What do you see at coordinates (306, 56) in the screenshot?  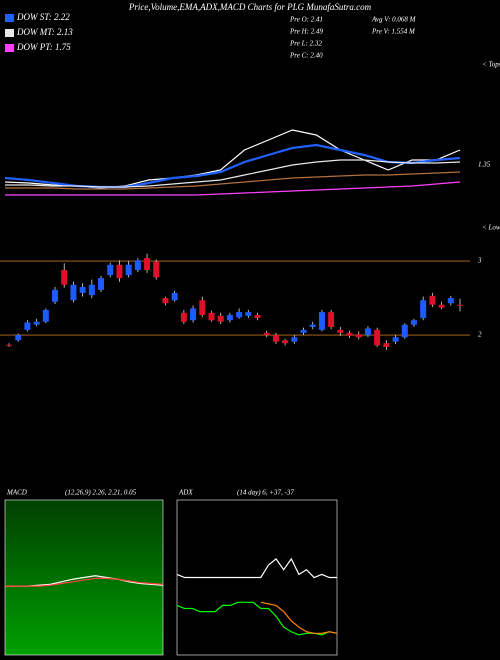 I see `stat: Pre C: 2.40` at bounding box center [306, 56].